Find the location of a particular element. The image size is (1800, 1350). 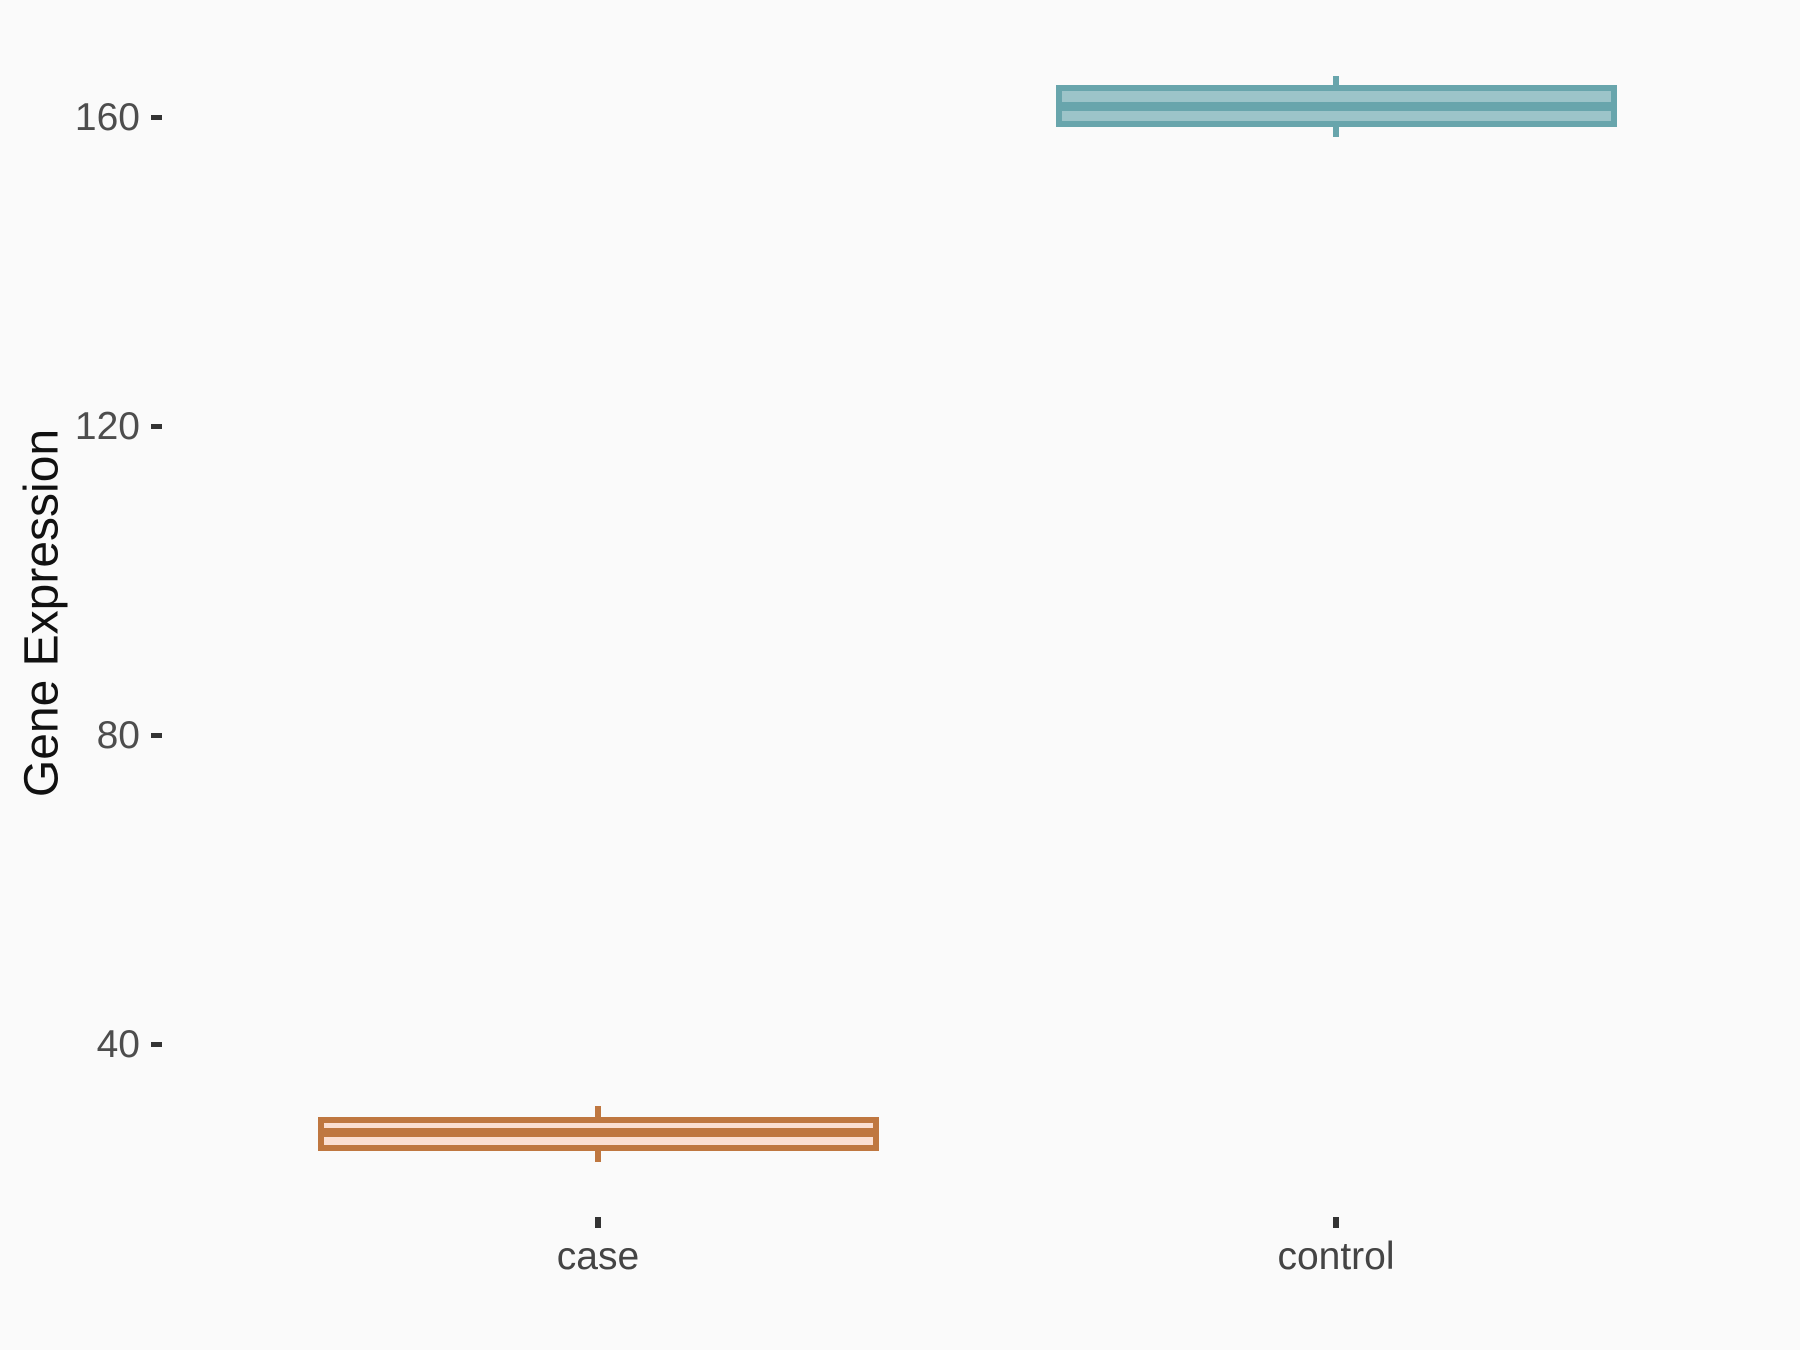

y-tick-label: 80 is located at coordinates (118, 735).